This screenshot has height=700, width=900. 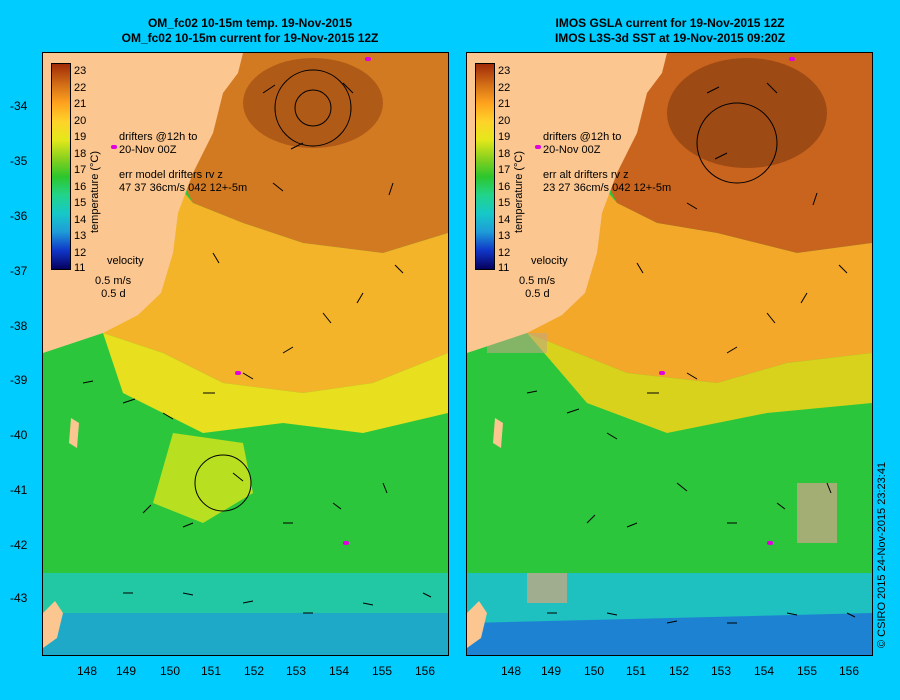 What do you see at coordinates (61, 166) in the screenshot?
I see `left-colorbar` at bounding box center [61, 166].